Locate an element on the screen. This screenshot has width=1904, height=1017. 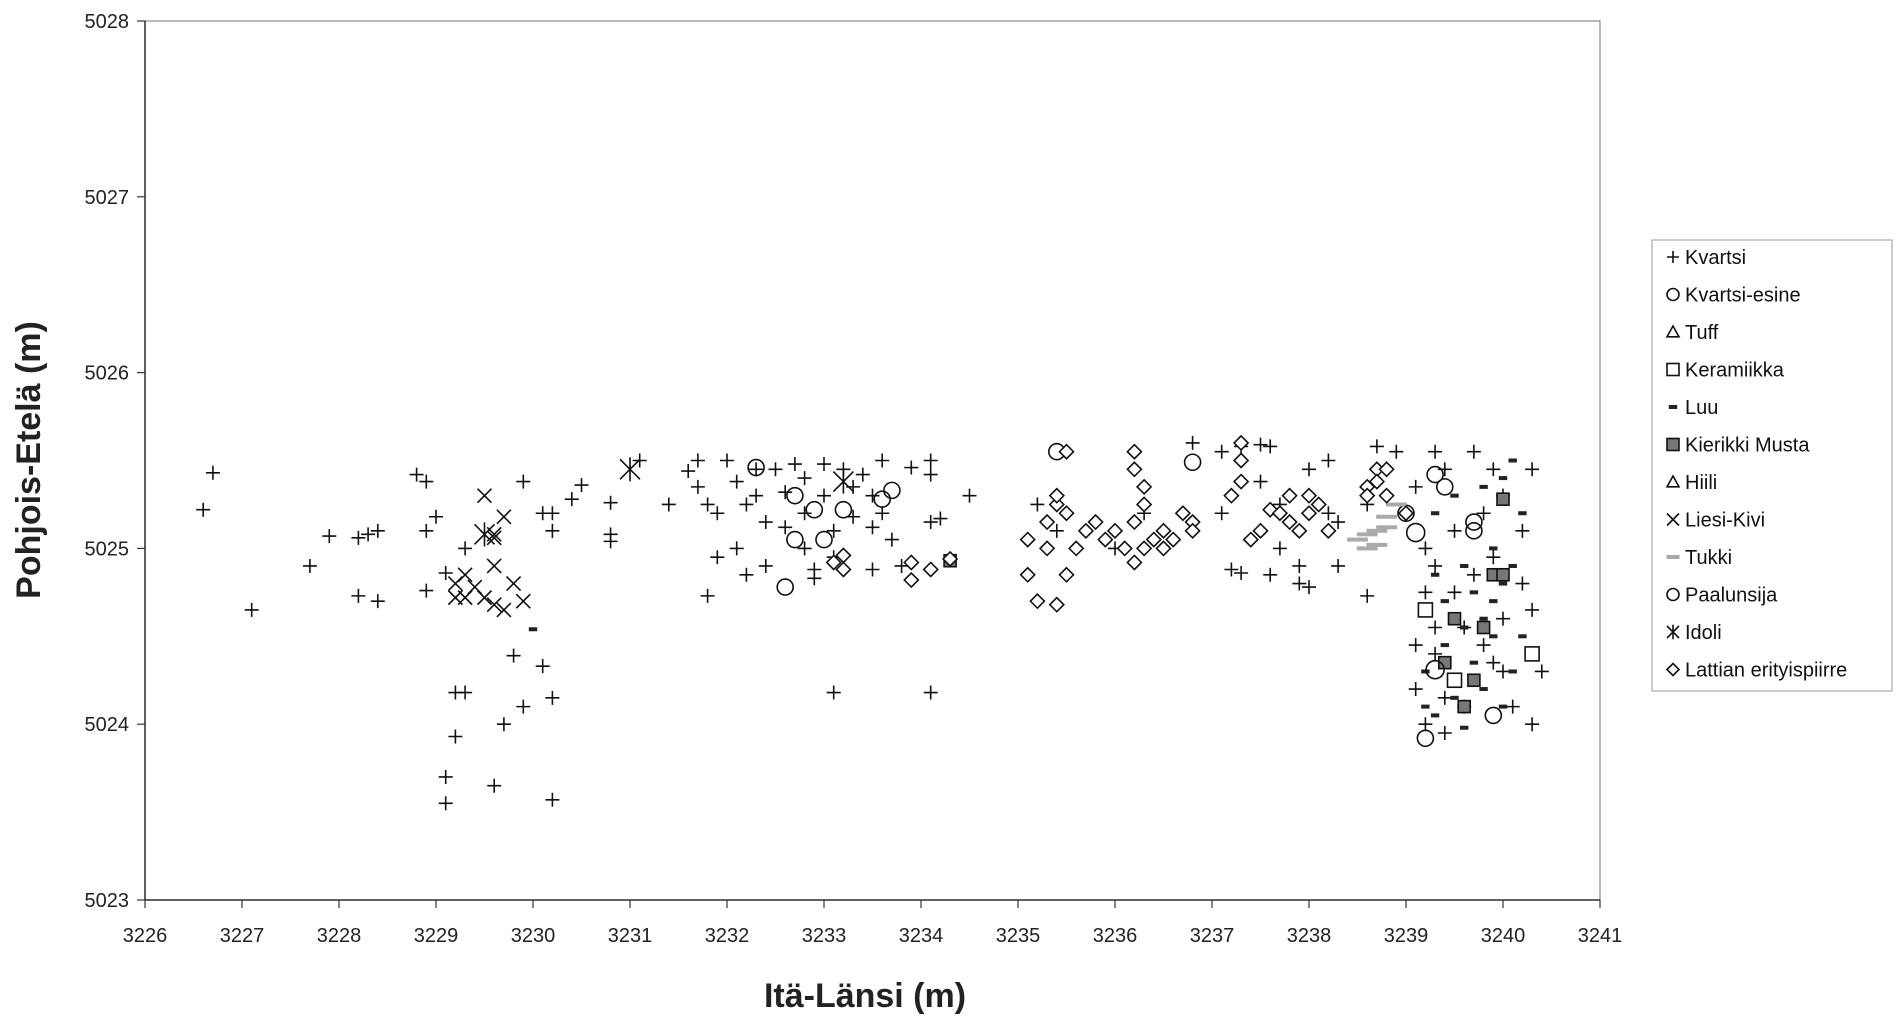
y-tick-label: 5025 is located at coordinates (107, 549).